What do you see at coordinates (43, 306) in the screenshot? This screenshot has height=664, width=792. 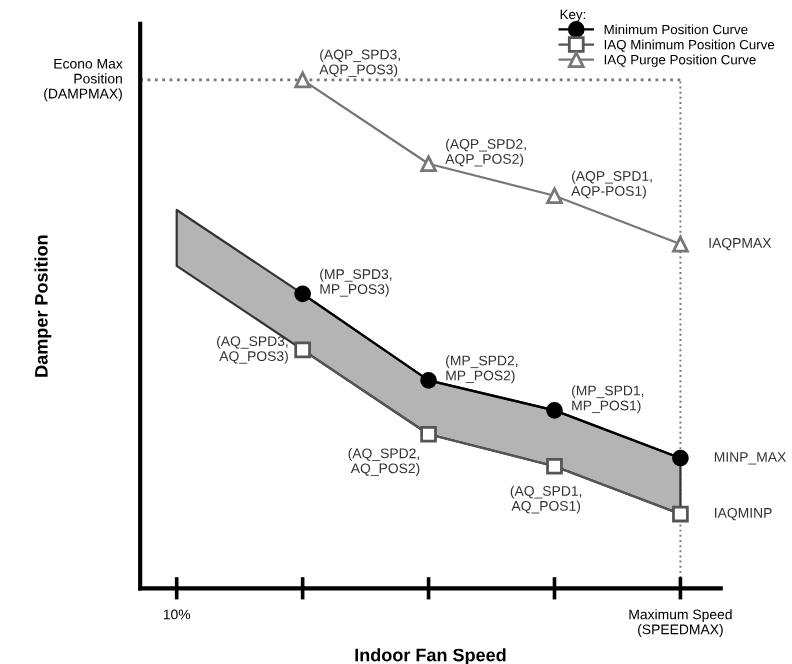 I see `y-axis-title: Damper Position` at bounding box center [43, 306].